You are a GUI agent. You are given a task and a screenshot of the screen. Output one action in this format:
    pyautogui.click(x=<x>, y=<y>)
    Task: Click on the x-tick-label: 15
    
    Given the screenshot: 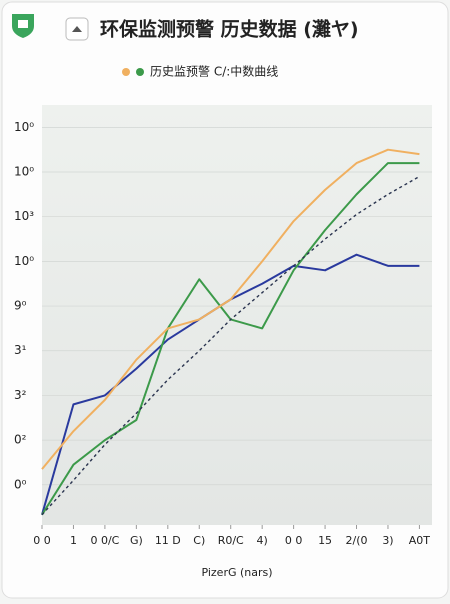 What is the action you would take?
    pyautogui.click(x=325, y=540)
    